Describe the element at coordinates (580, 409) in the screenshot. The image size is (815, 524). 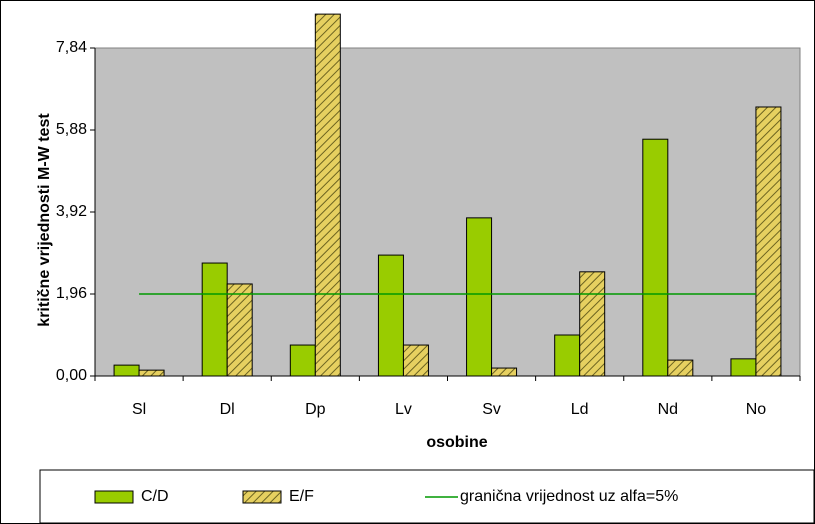
I see `x-tick-label: Ld` at that location.